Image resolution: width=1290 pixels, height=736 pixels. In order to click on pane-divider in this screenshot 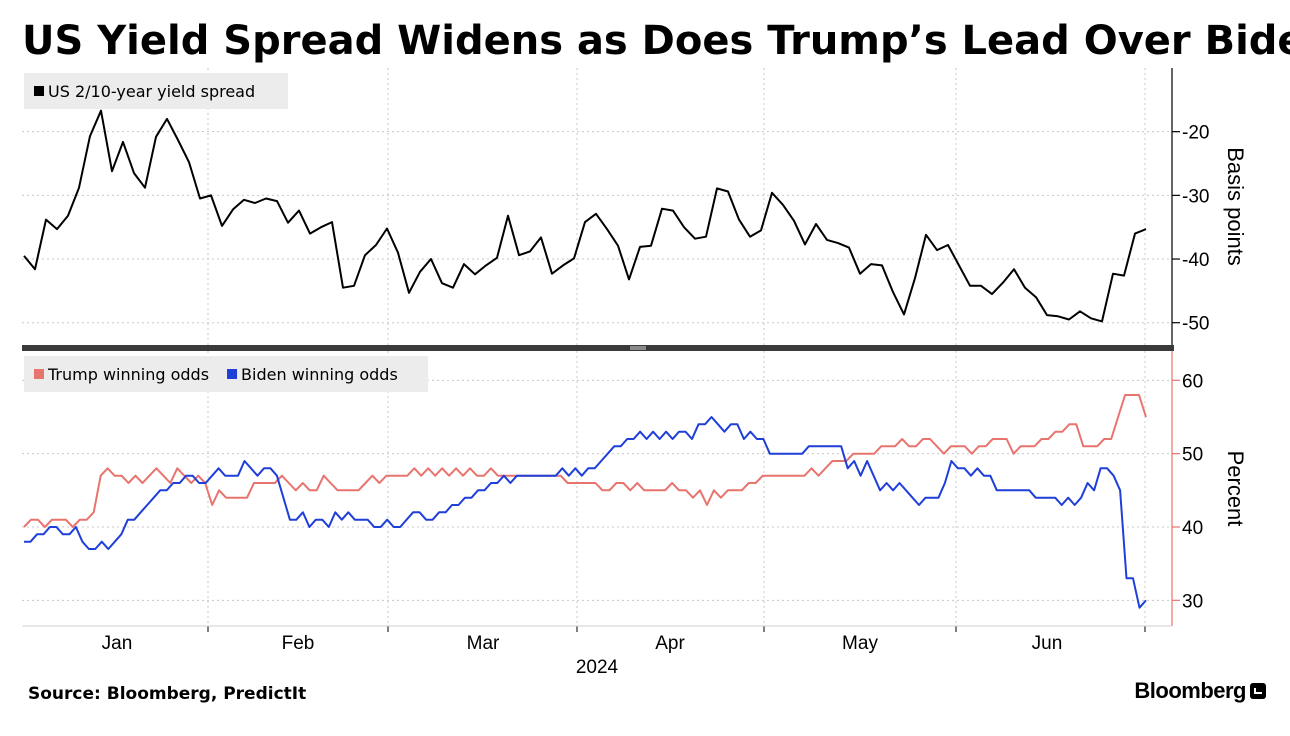, I will do `click(598, 348)`.